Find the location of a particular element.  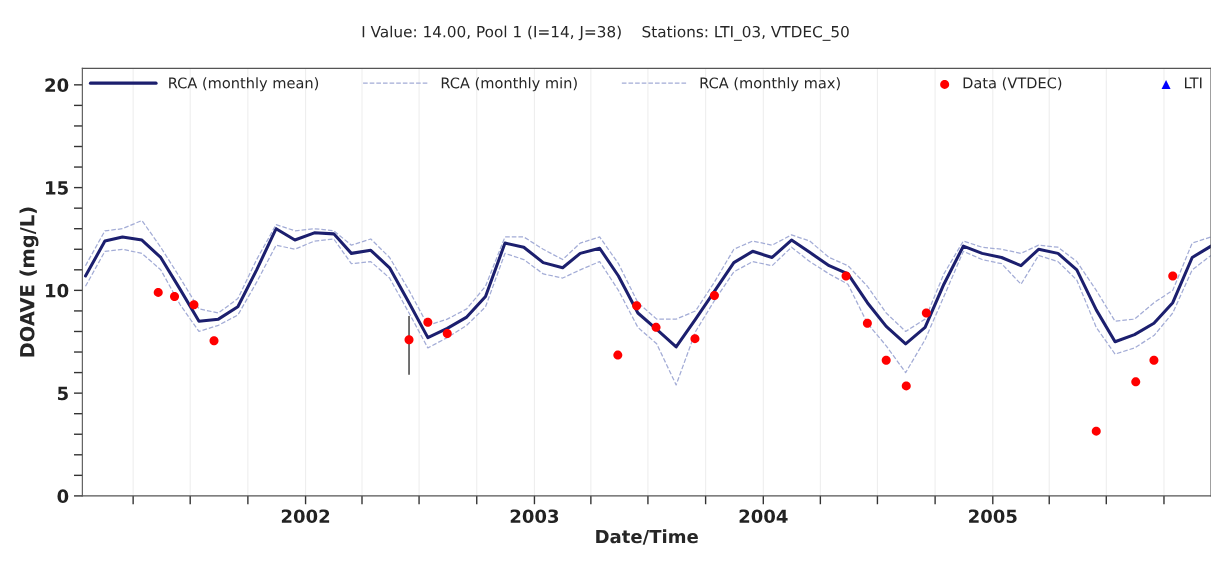

legend-label: Data (VTDEC) is located at coordinates (1012, 84).